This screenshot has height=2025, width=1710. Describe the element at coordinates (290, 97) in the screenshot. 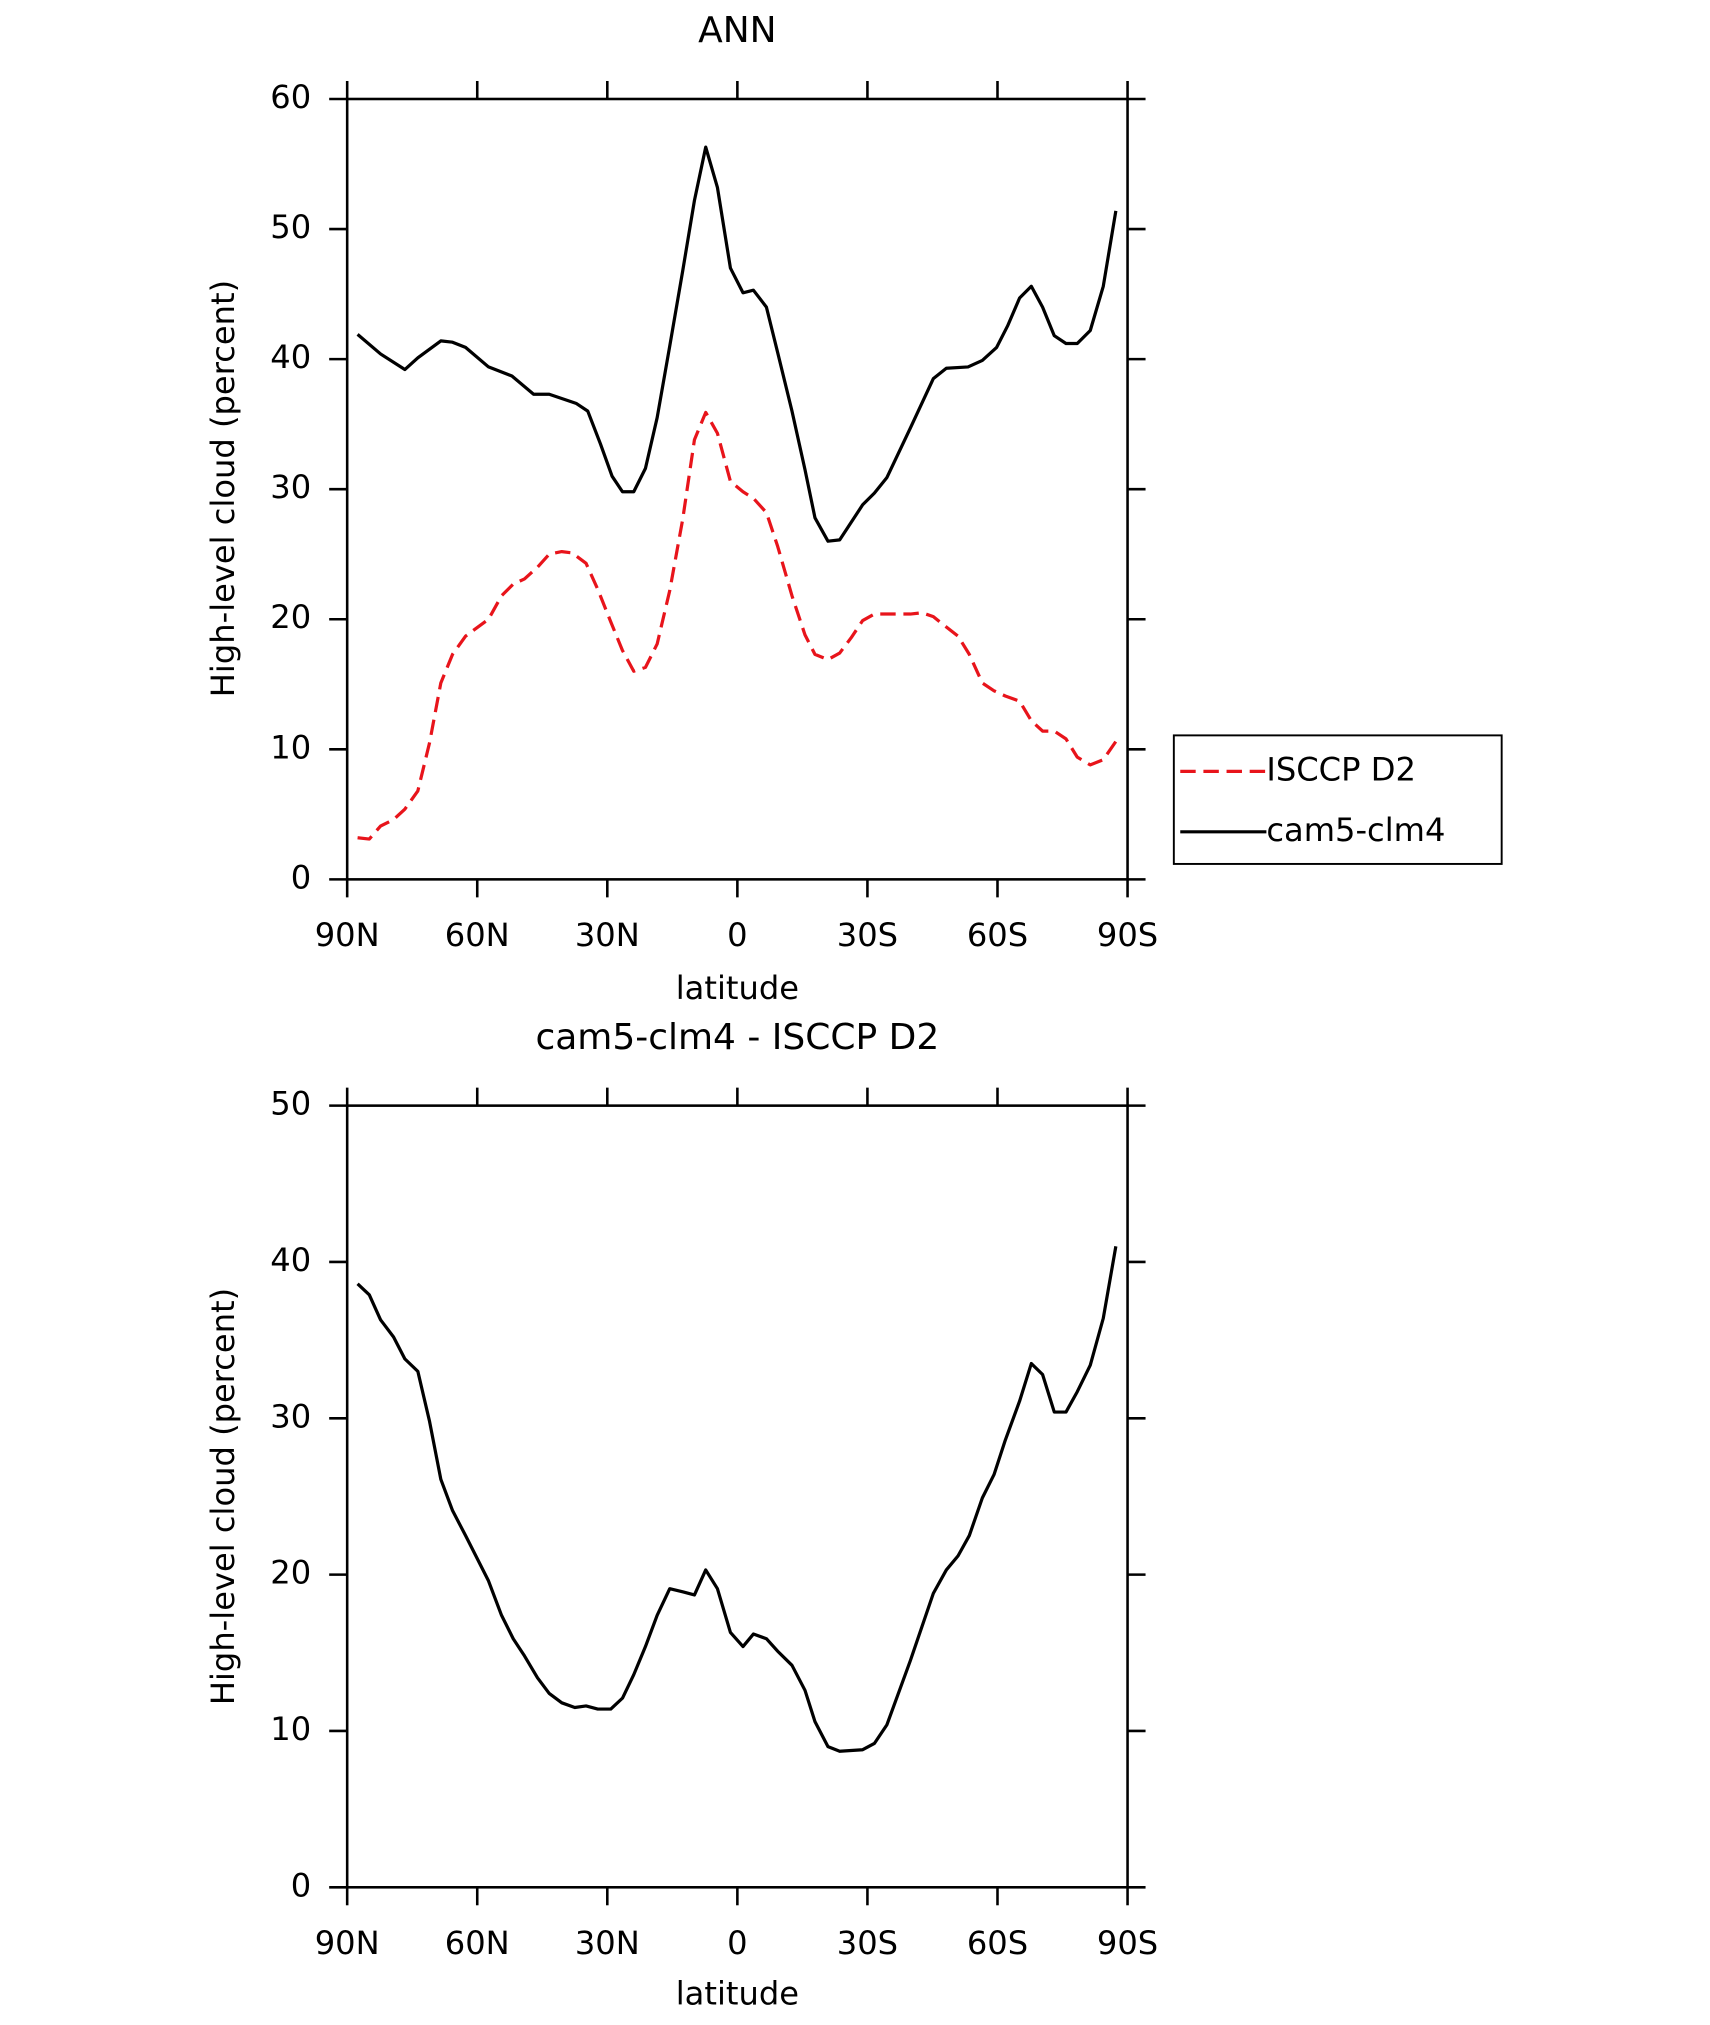

I see `y-tick-label: 60` at that location.